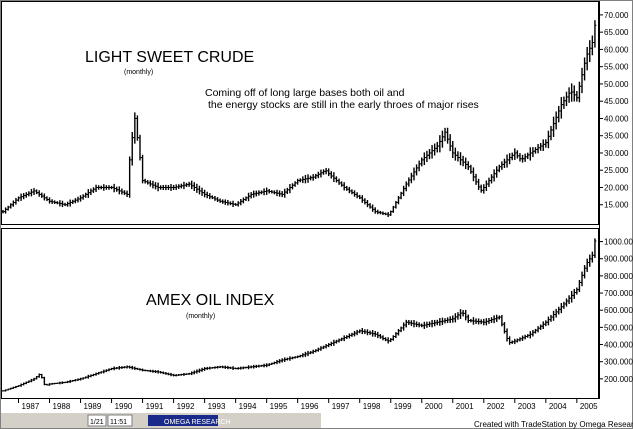 Image resolution: width=633 pixels, height=429 pixels. What do you see at coordinates (616, 153) in the screenshot?
I see `crude-y-tick-label: 30.000` at bounding box center [616, 153].